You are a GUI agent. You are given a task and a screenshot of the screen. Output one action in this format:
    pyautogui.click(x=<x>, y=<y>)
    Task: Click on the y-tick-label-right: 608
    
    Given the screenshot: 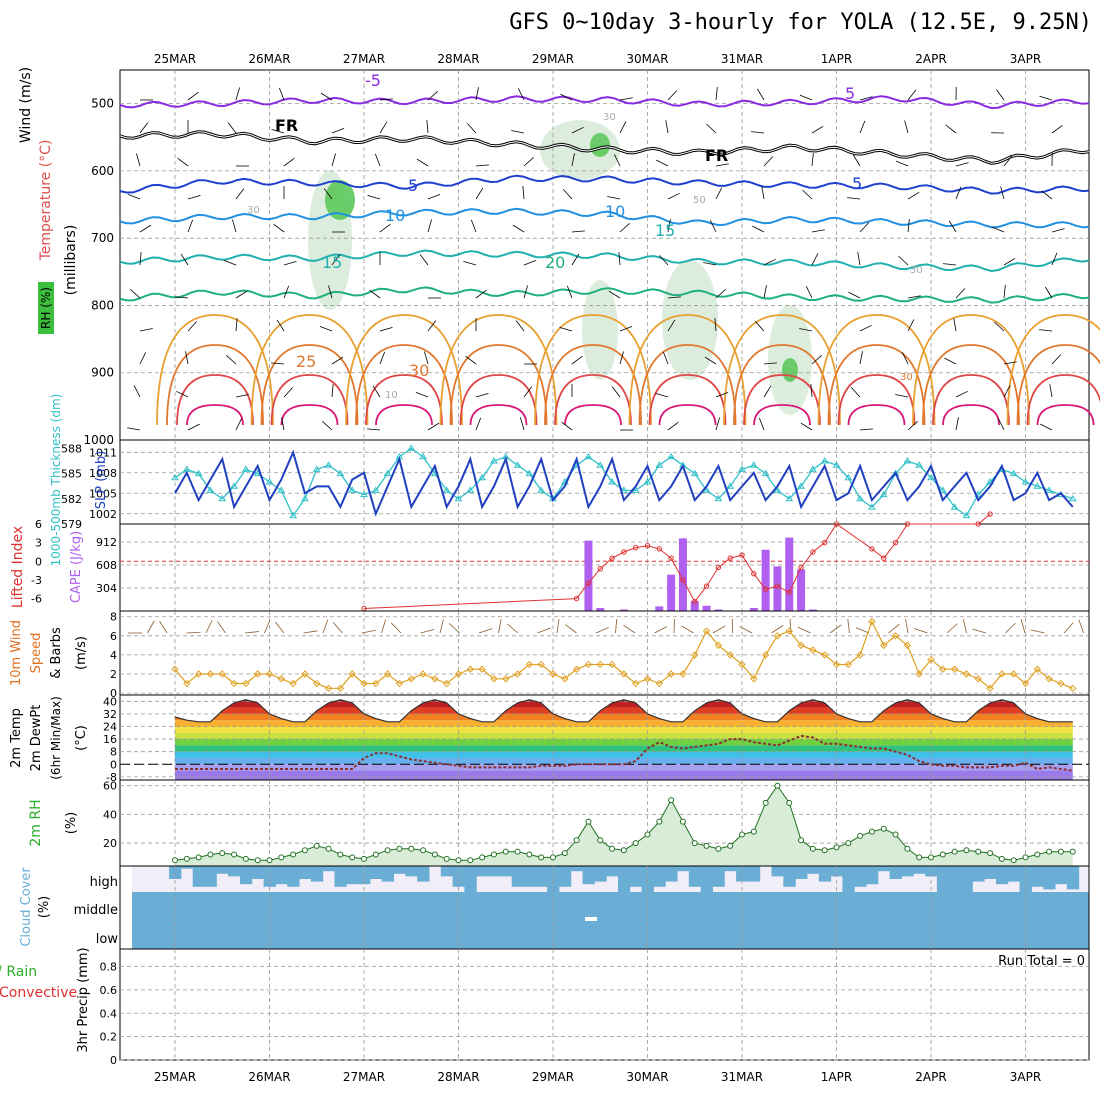 What is the action you would take?
    pyautogui.click(x=106, y=565)
    